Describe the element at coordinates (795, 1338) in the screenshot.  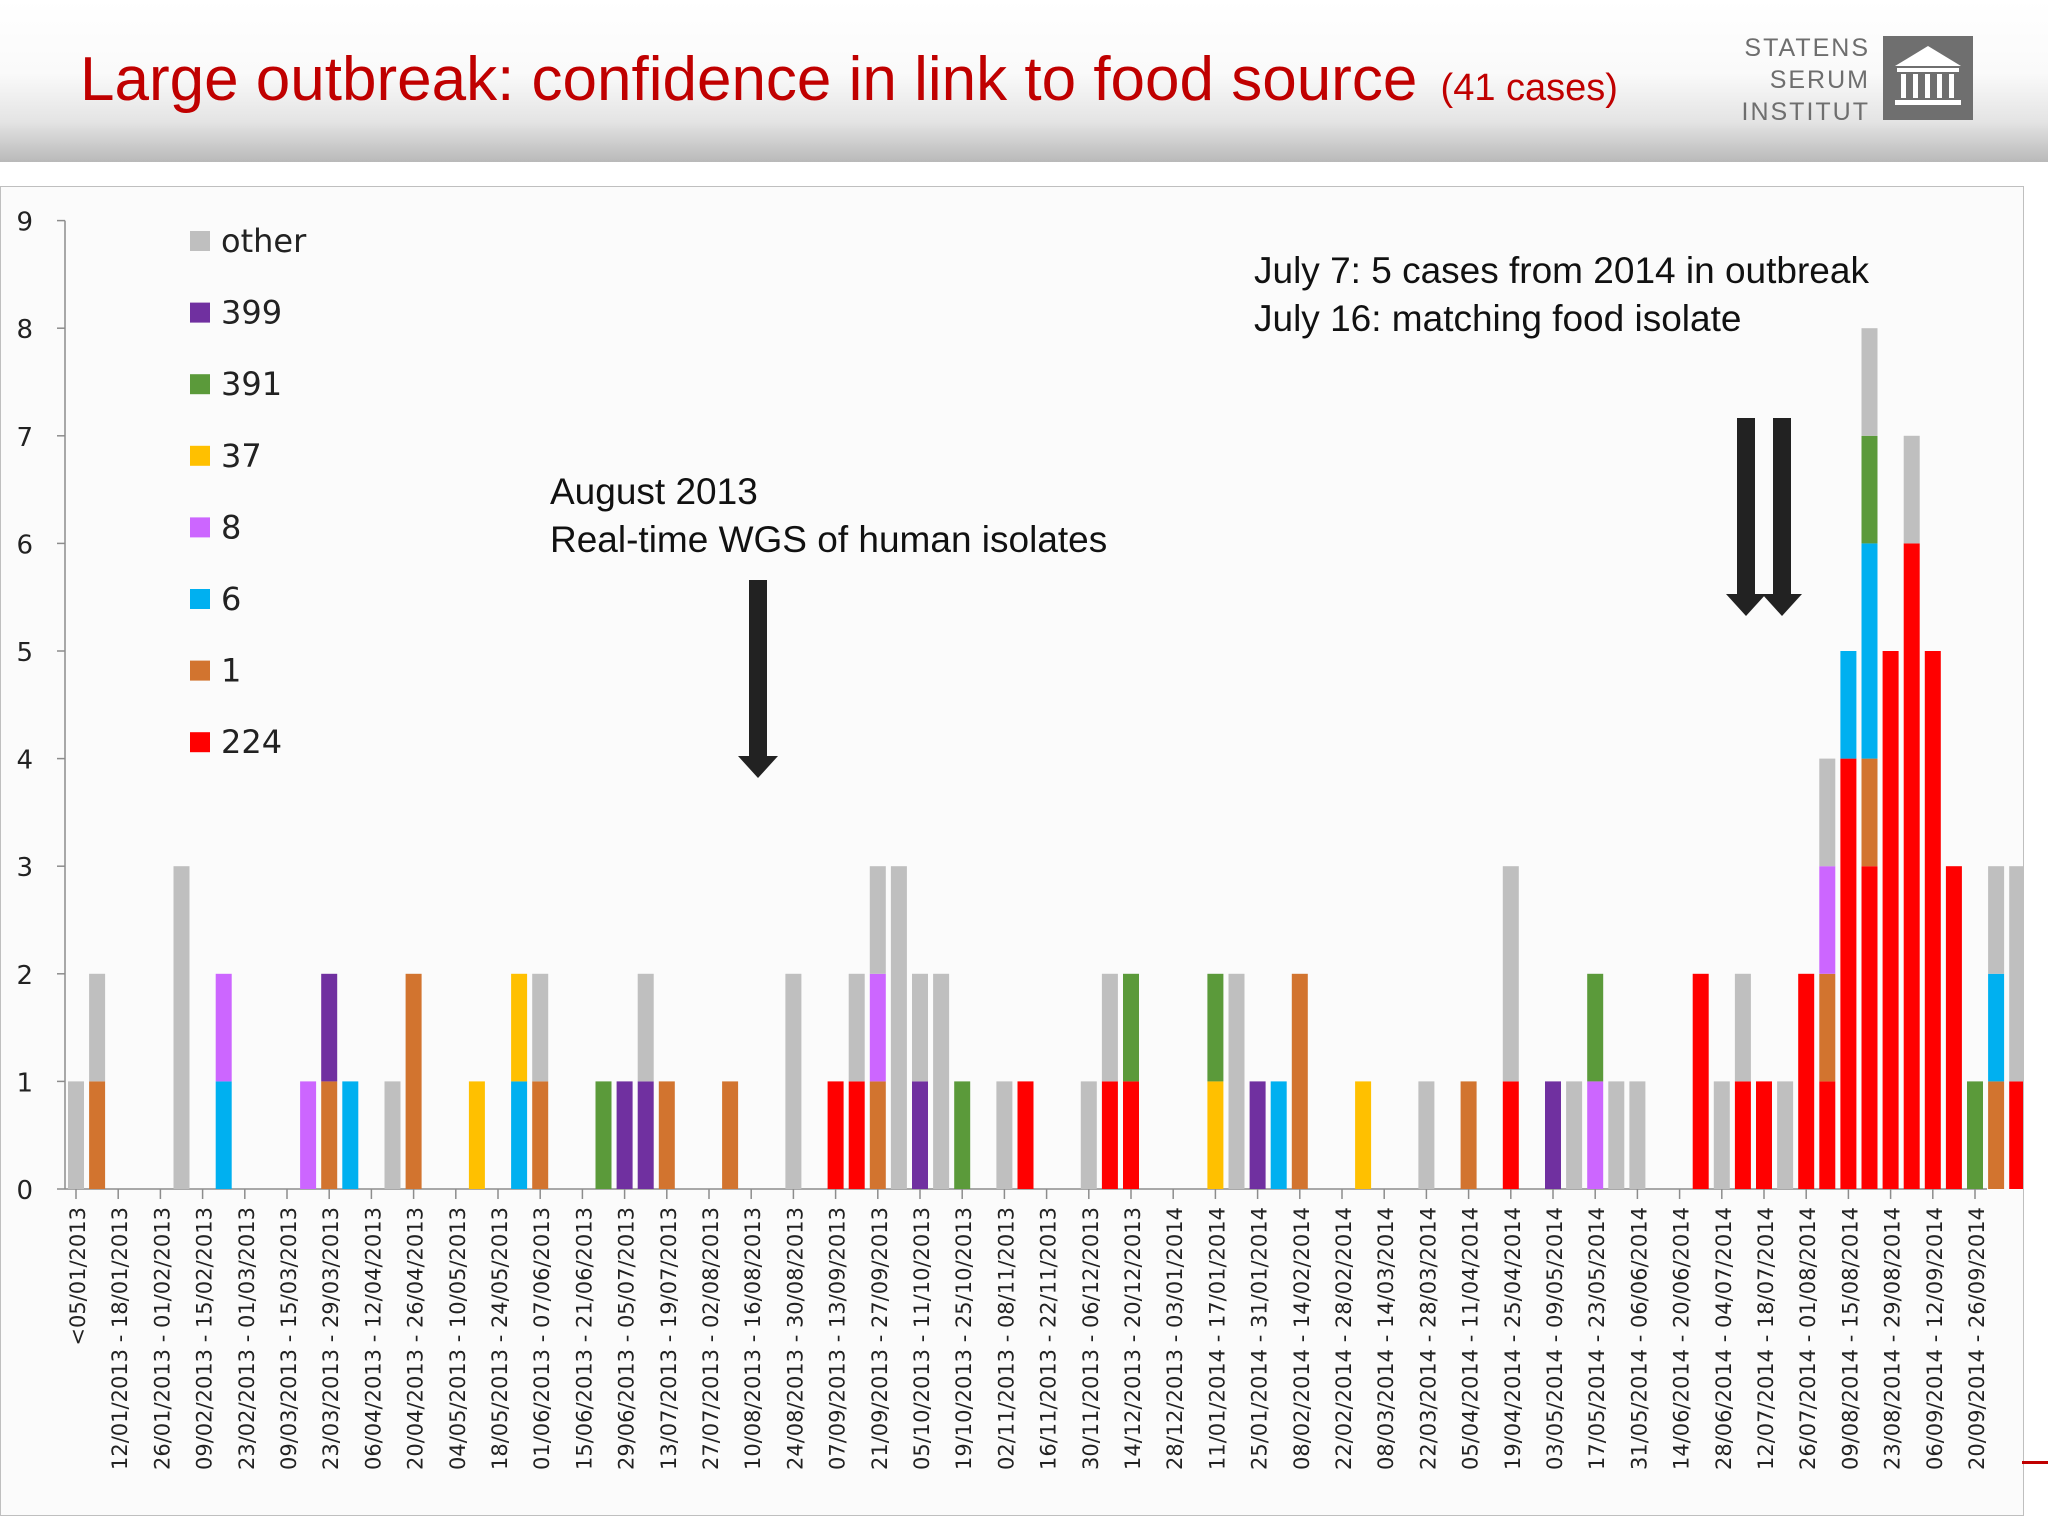
I see `x-tick-label: 24/08/2013 - 30/08/2013` at that location.